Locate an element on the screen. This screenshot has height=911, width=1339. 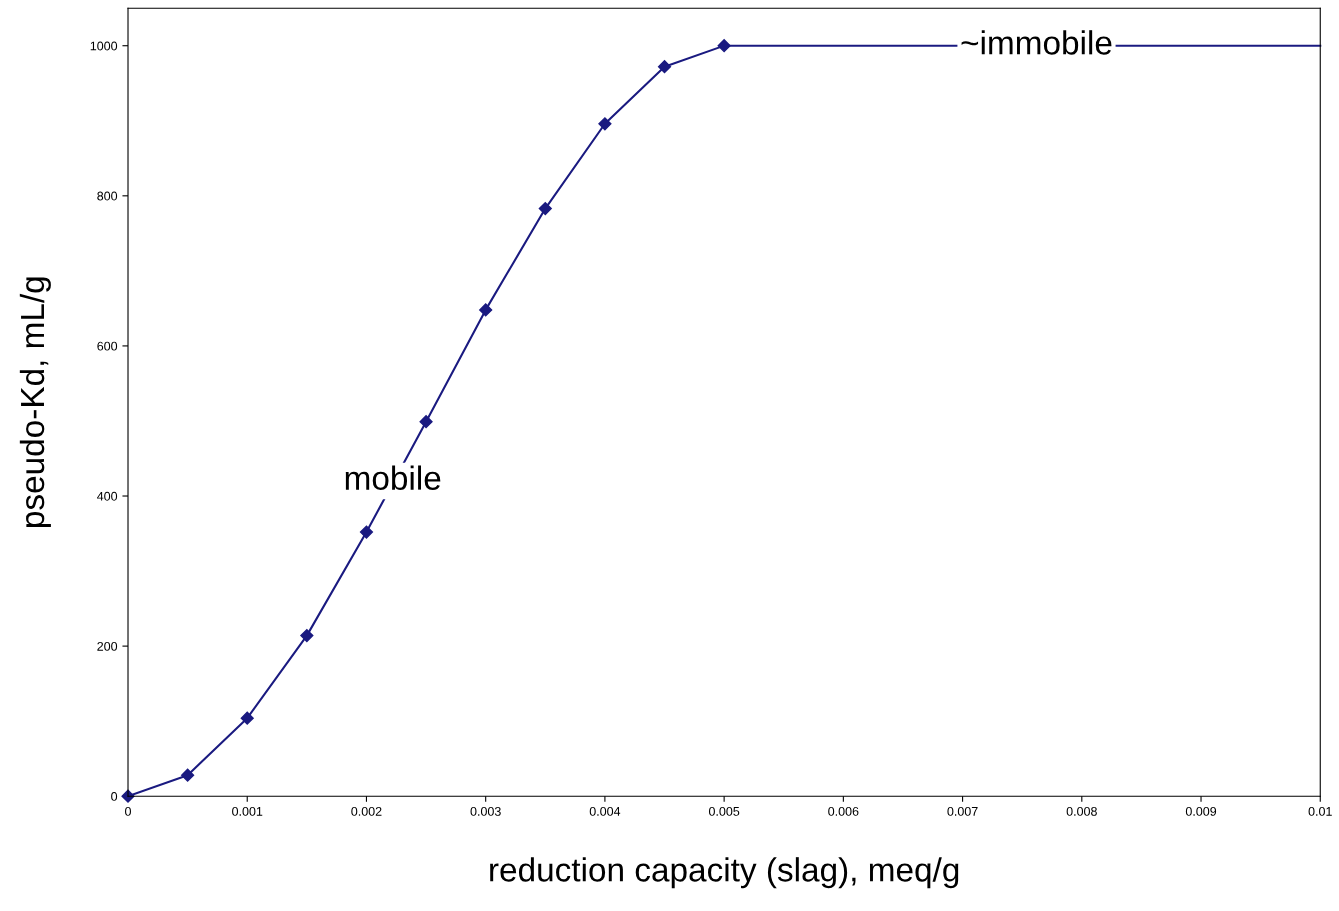
x-tick-label: 0.008 is located at coordinates (1081, 811).